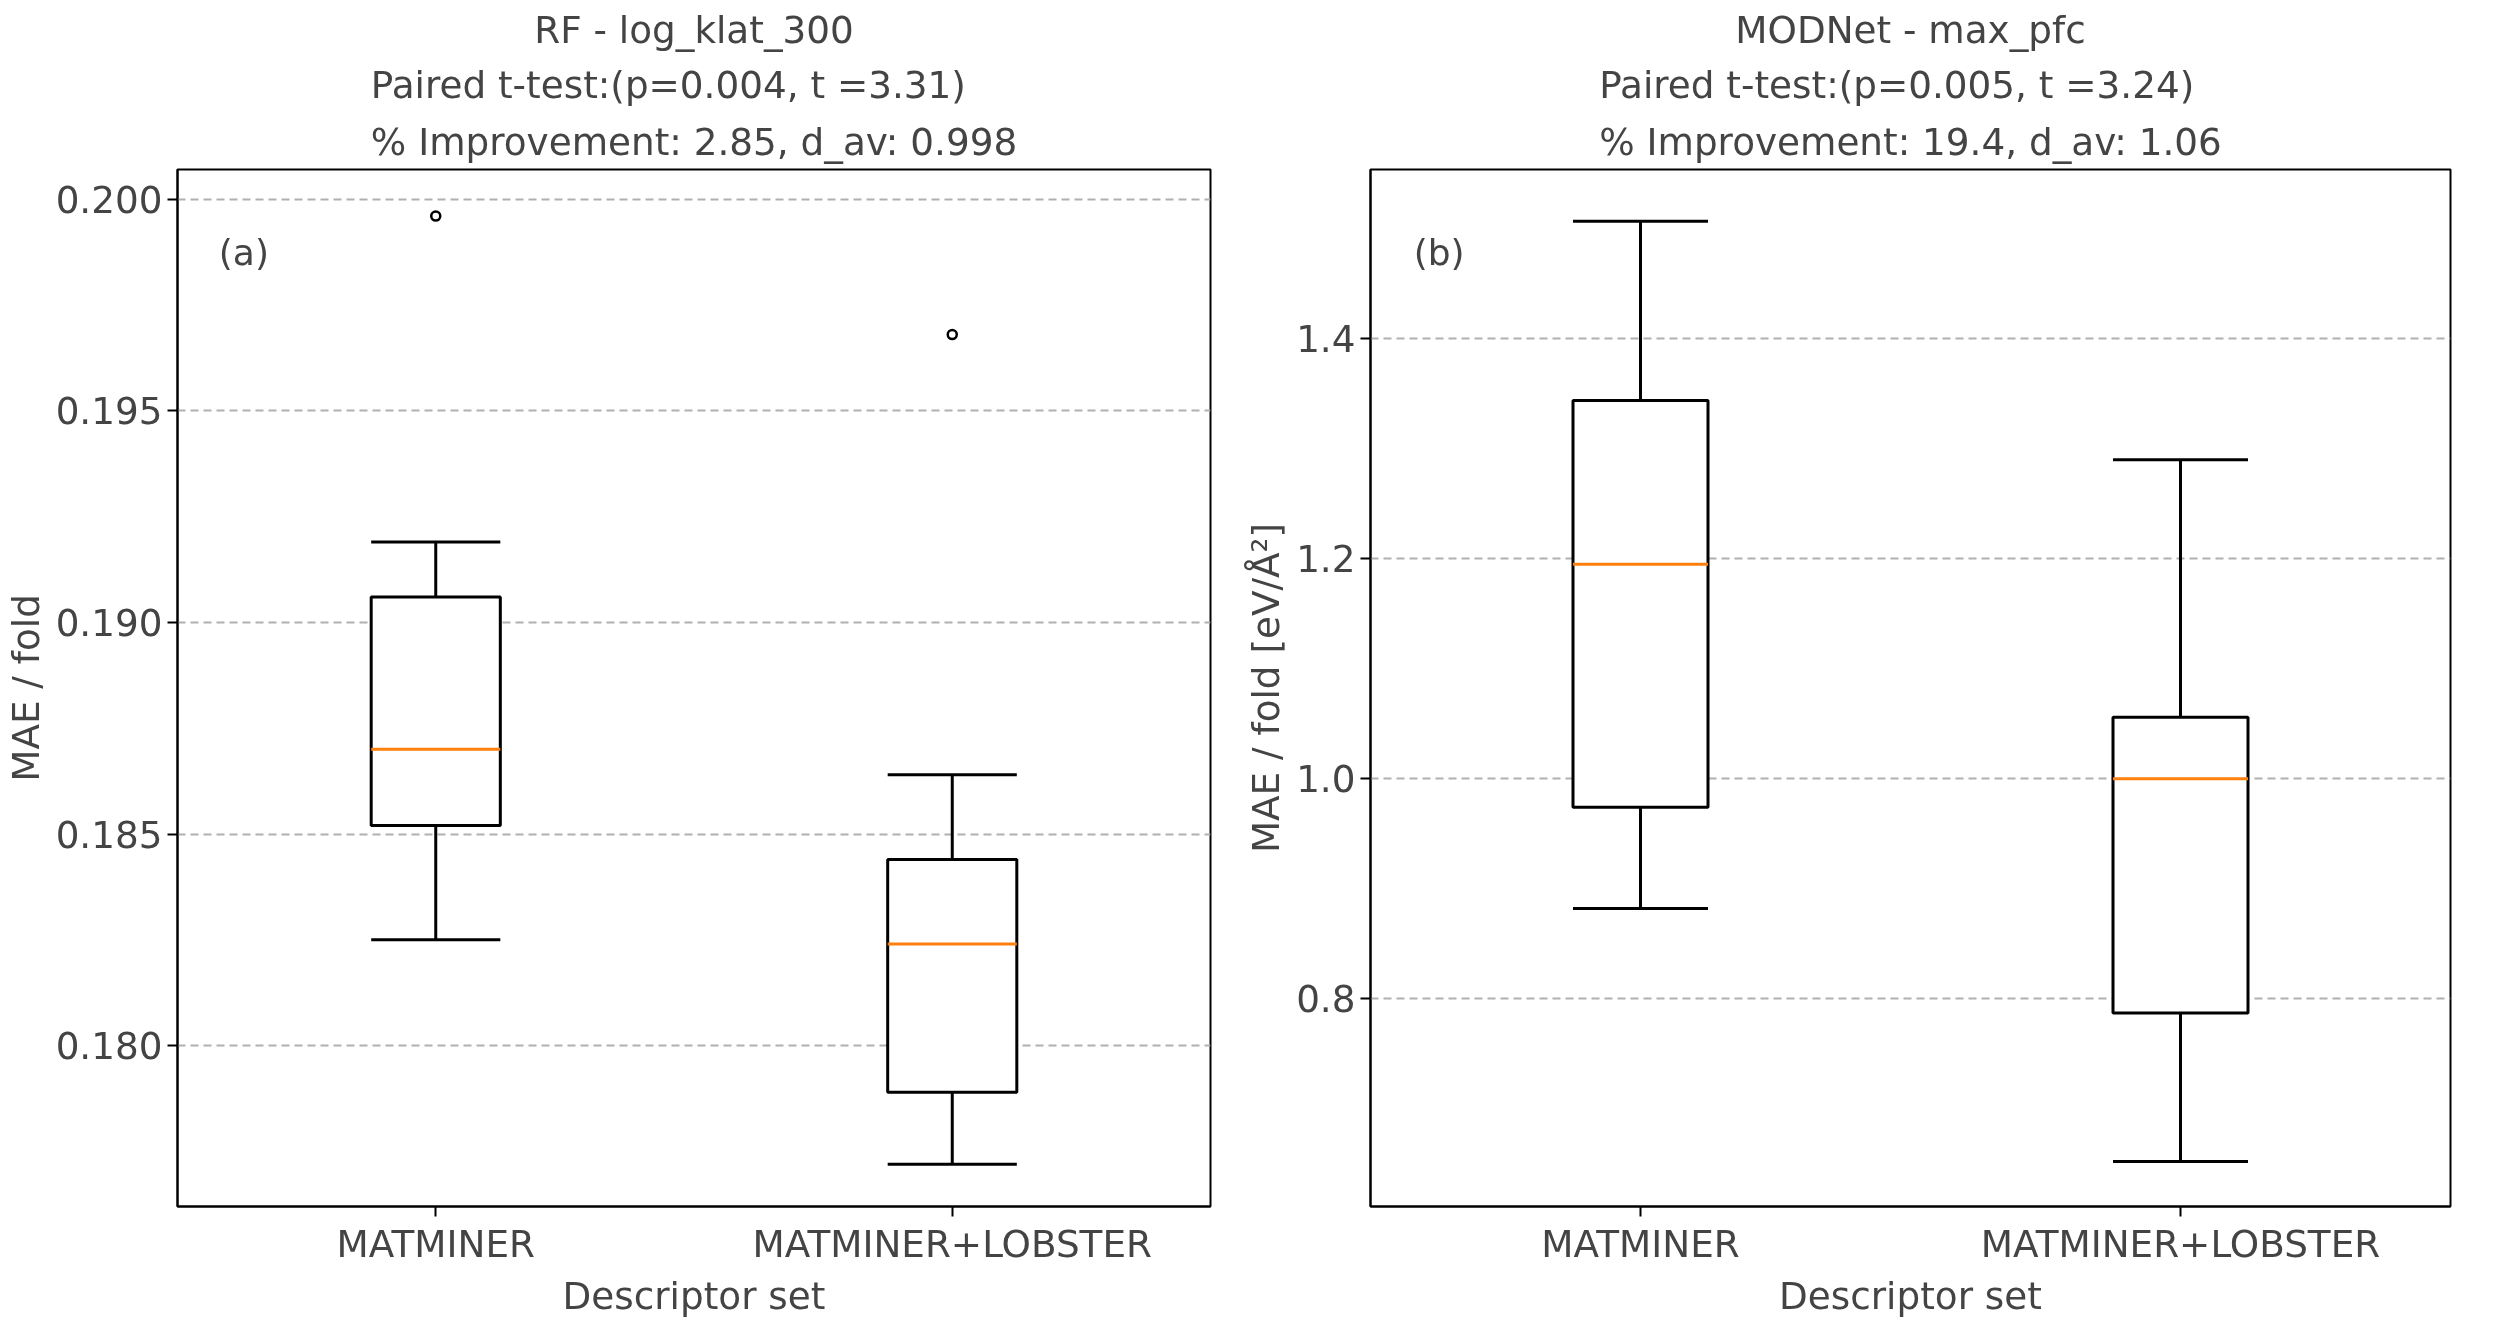  What do you see at coordinates (109, 834) in the screenshot?
I see `y-tick-label: 0.185` at bounding box center [109, 834].